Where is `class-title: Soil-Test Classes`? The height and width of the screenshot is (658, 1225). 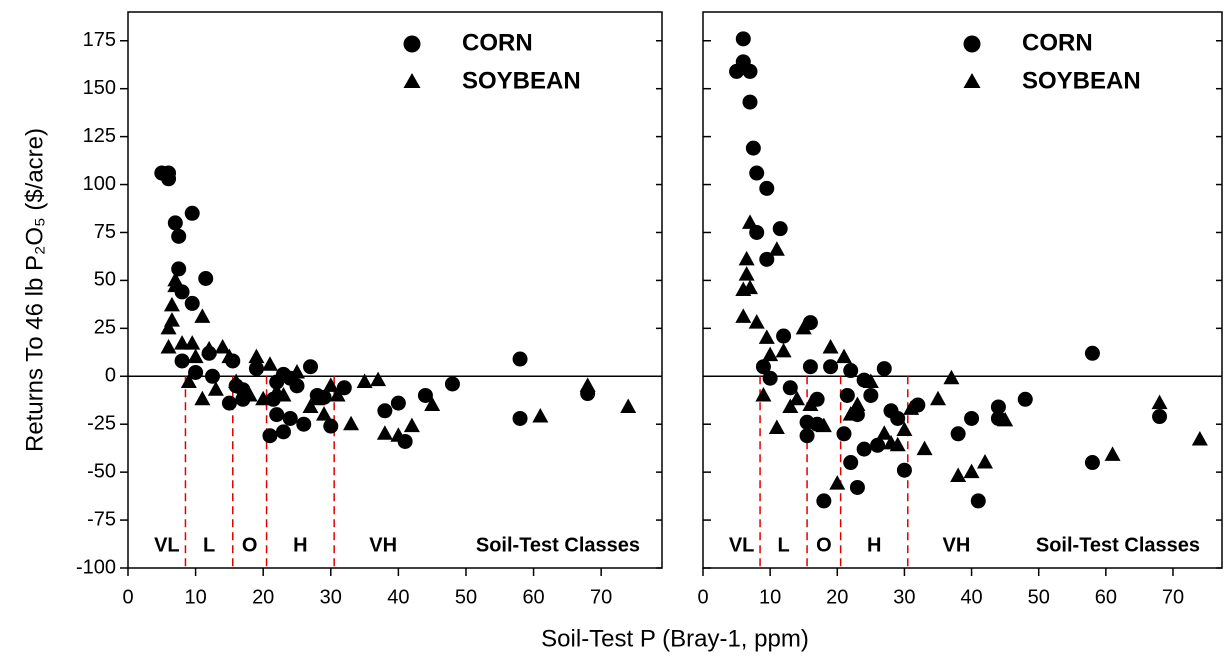 class-title: Soil-Test Classes is located at coordinates (558, 545).